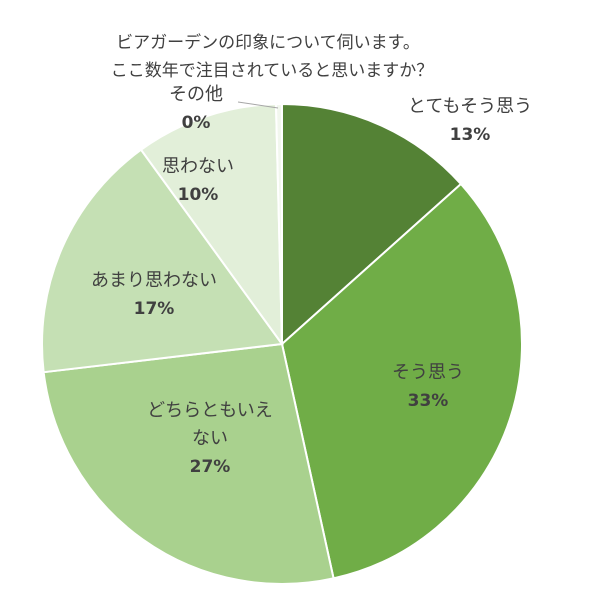  What do you see at coordinates (428, 401) in the screenshot?
I see `slice-percent-1: 33%` at bounding box center [428, 401].